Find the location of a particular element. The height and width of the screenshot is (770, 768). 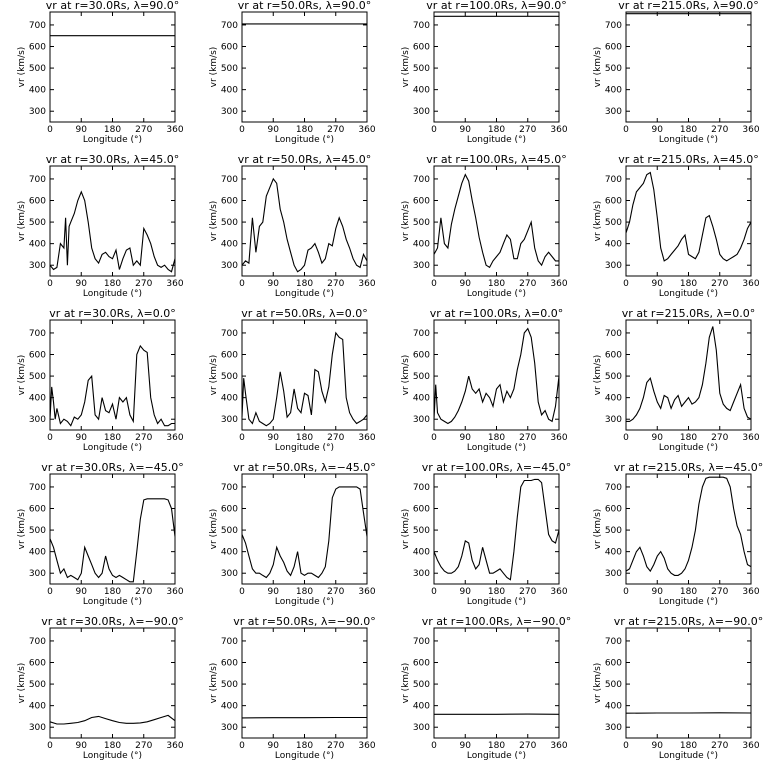

chart-title: vr at r=100.0Rs, λ=0.0° is located at coordinates (496, 314).